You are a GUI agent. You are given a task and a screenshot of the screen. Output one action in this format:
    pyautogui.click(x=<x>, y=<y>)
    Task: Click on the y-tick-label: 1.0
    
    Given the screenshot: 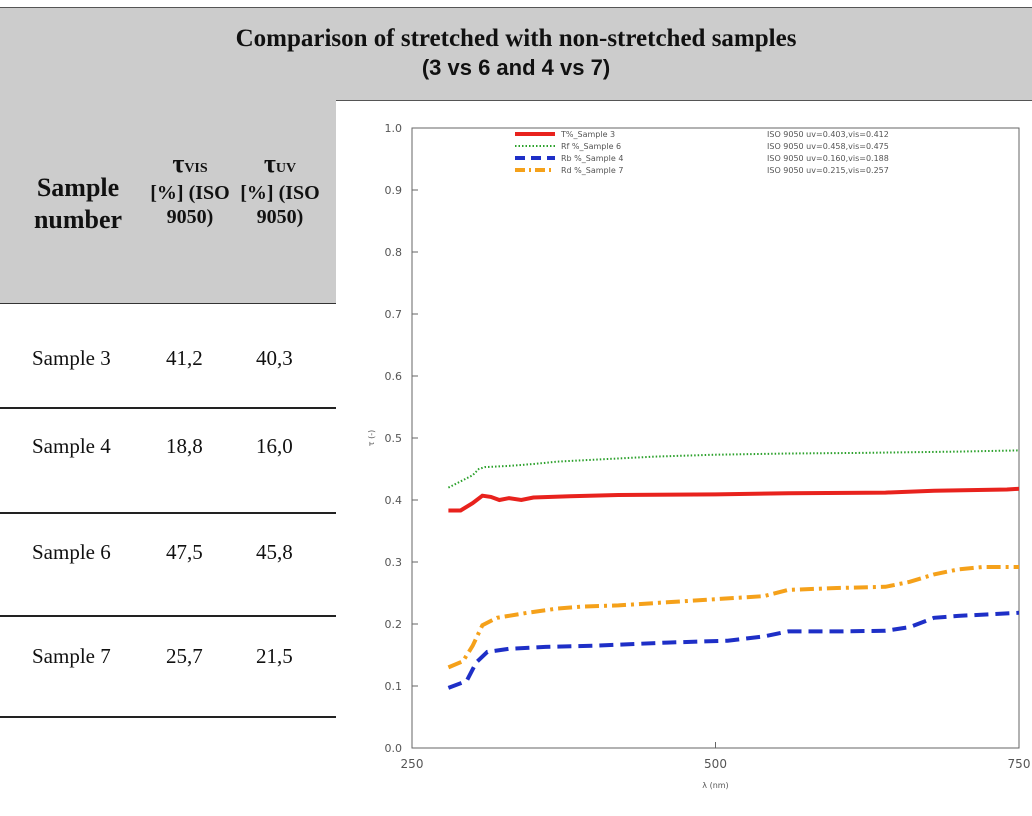 What is the action you would take?
    pyautogui.click(x=394, y=128)
    